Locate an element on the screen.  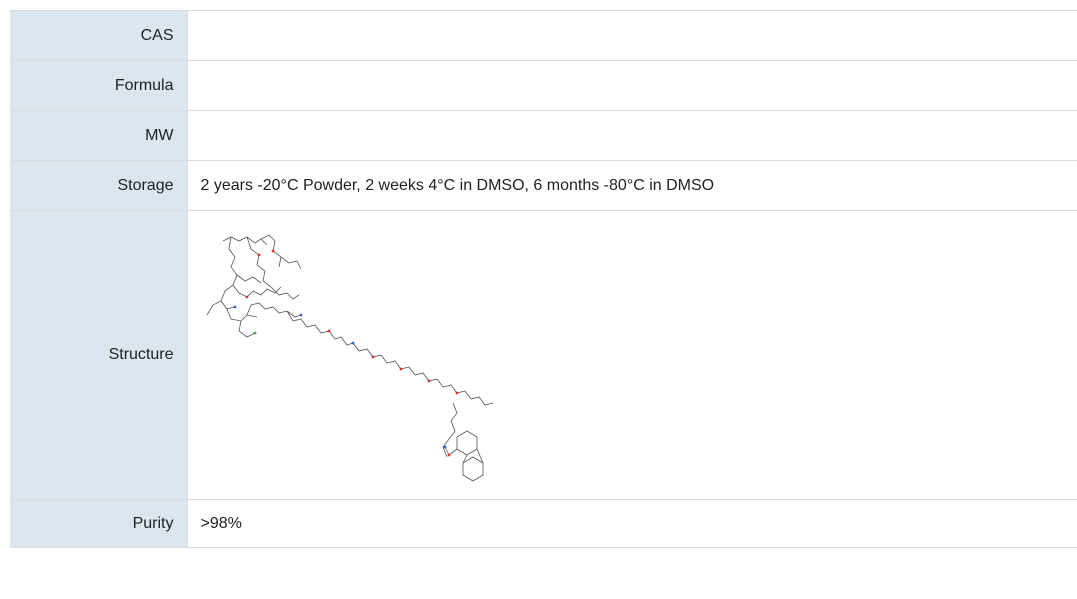
spec-row-cas: CAS is located at coordinates (543, 35).